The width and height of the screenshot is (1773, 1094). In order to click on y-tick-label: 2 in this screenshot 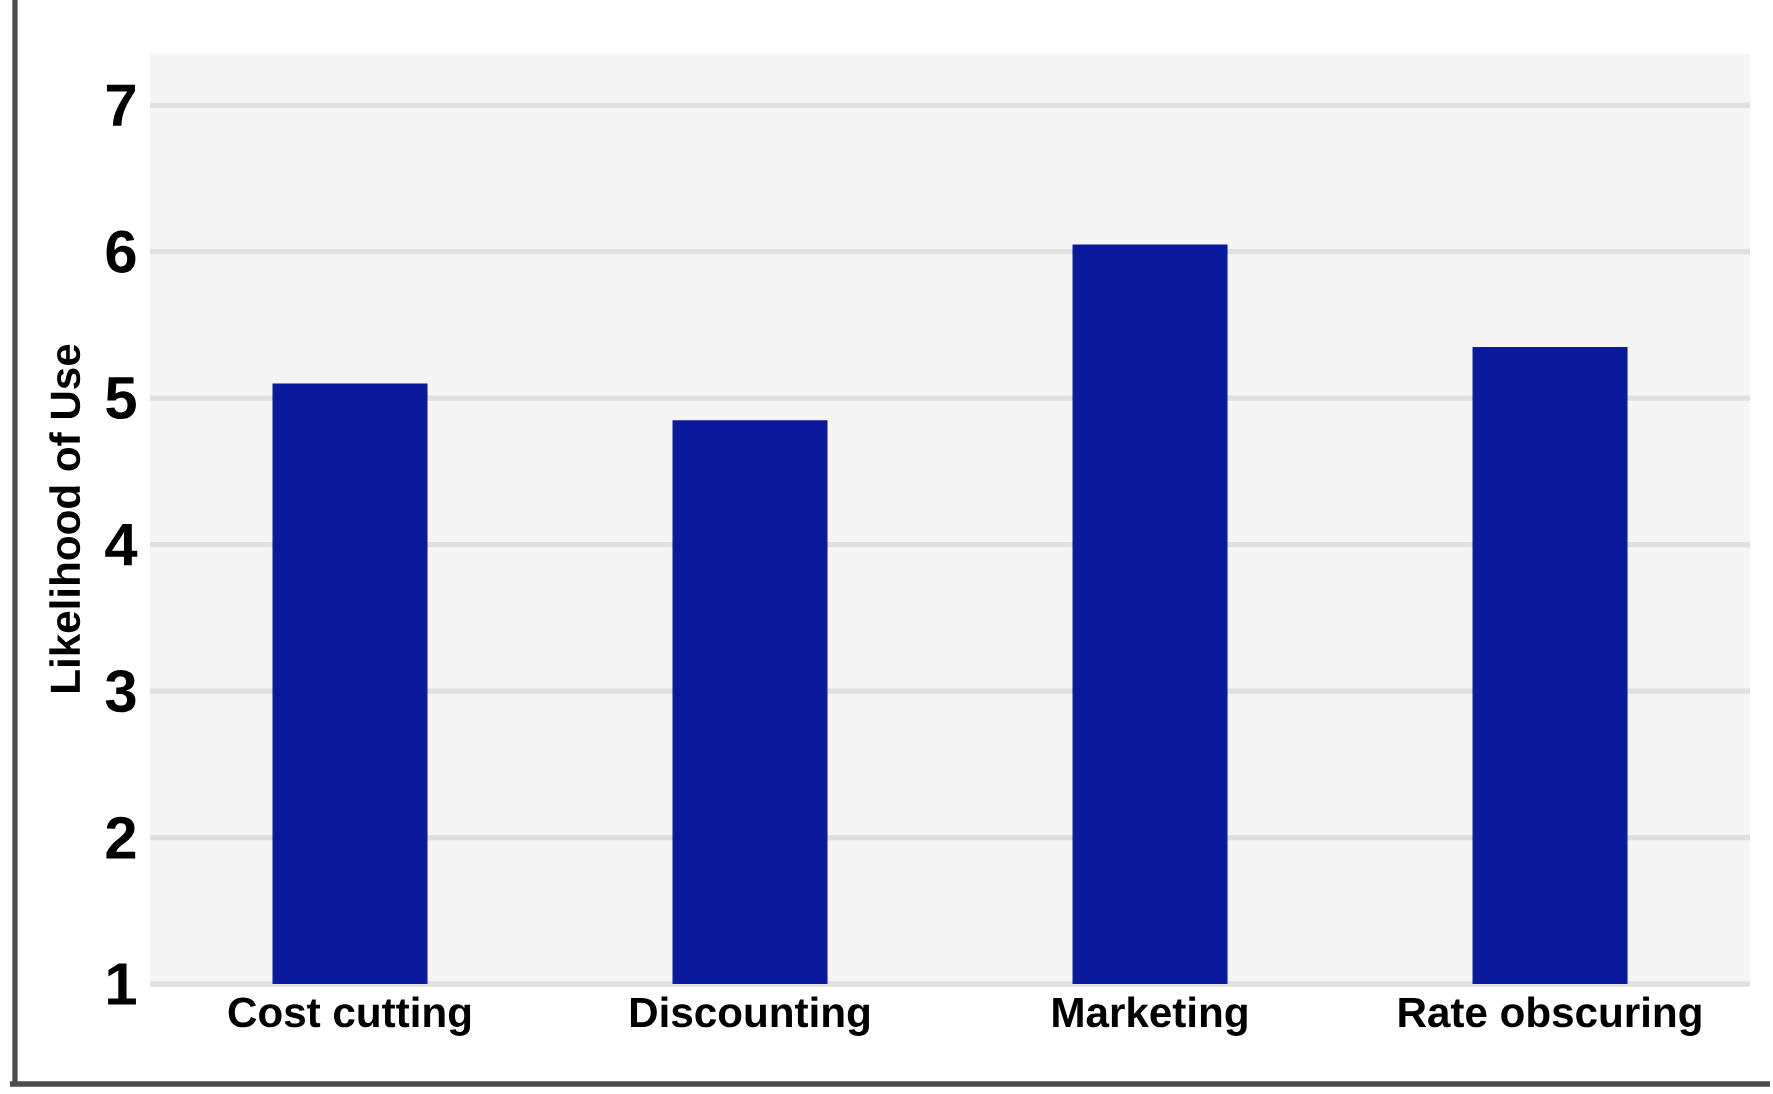, I will do `click(121, 837)`.